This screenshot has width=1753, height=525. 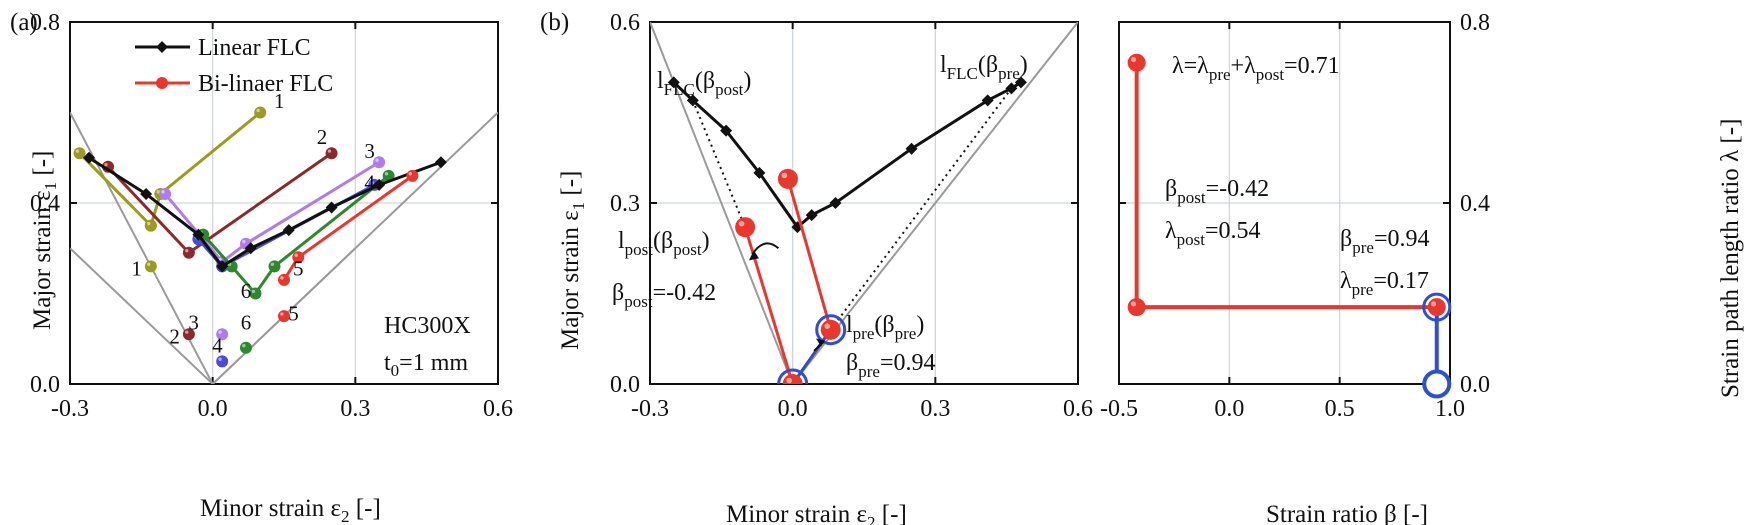 I want to click on ann-lambda-total: λ=λpre+λpost=0.71, so click(x=1256, y=68).